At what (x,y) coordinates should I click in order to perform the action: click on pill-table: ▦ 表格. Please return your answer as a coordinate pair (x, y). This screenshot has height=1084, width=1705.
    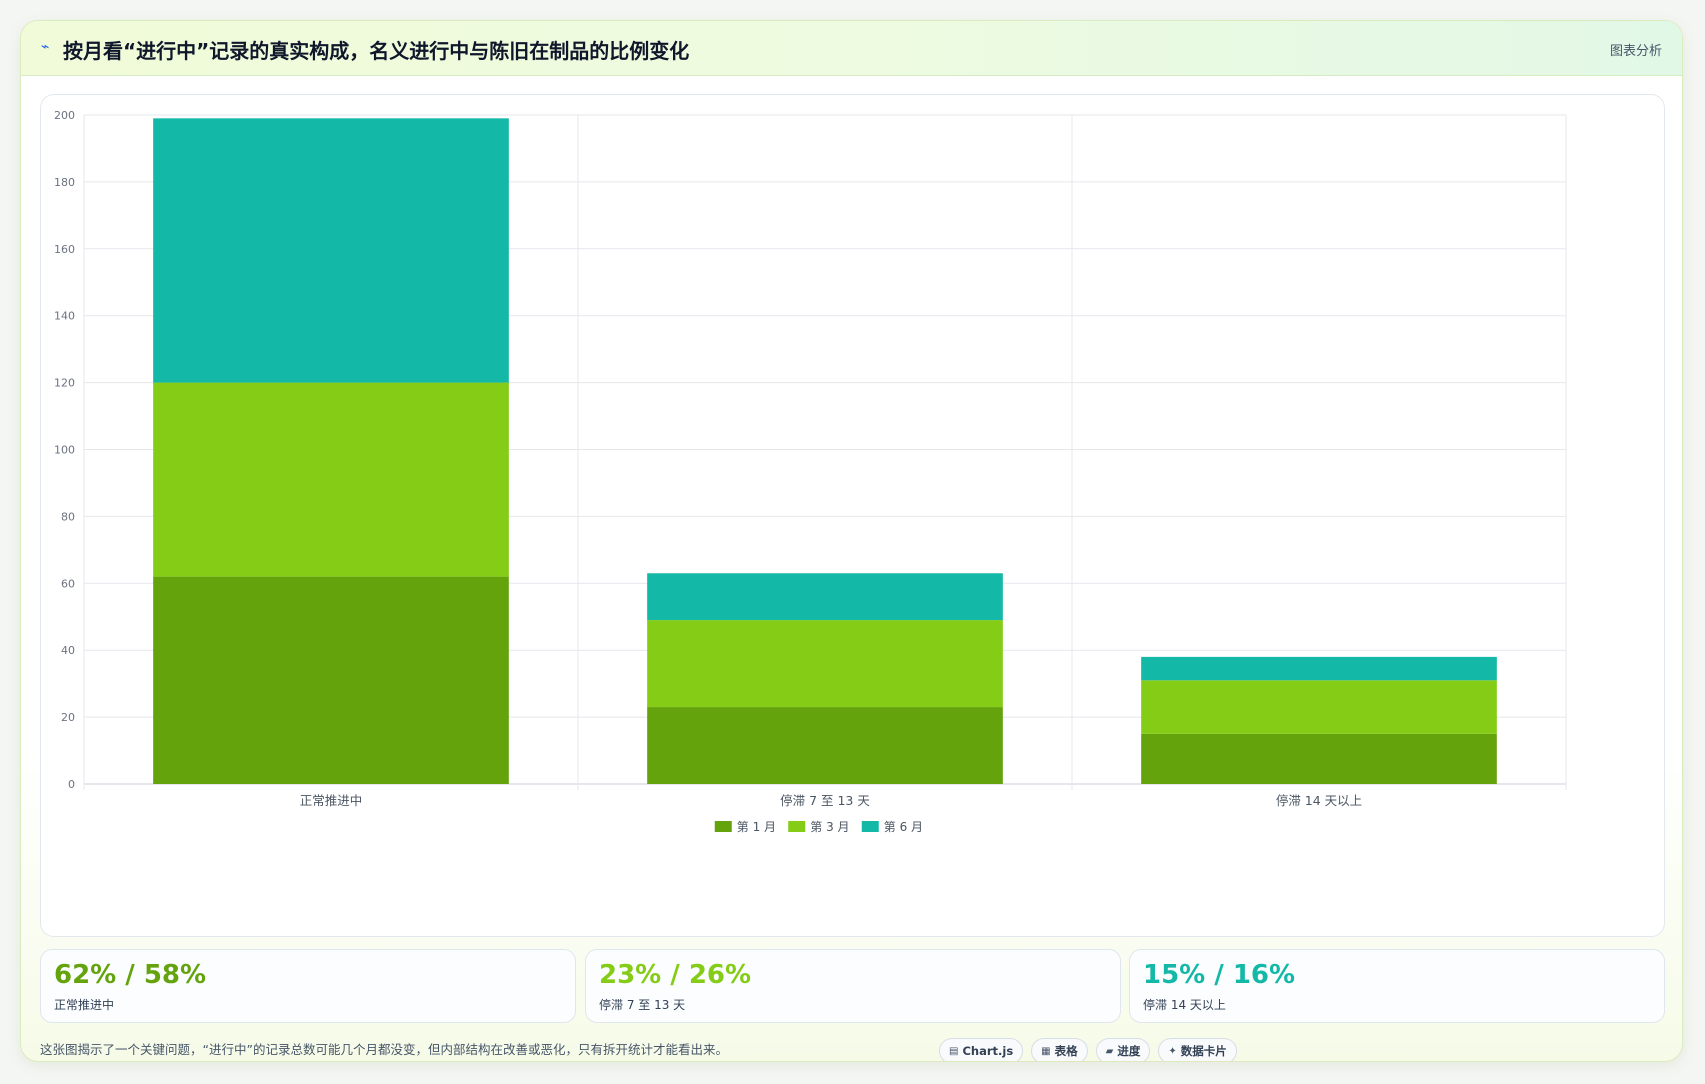
    Looking at the image, I should click on (1059, 1049).